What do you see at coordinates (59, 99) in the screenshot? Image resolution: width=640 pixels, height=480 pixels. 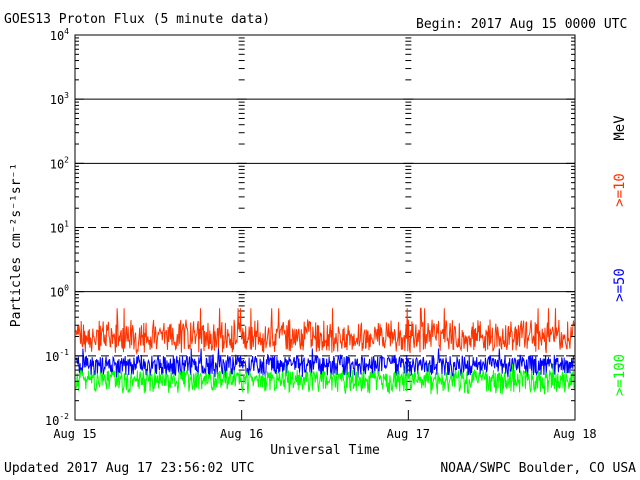 I see `y-tick-label: 10³` at bounding box center [59, 99].